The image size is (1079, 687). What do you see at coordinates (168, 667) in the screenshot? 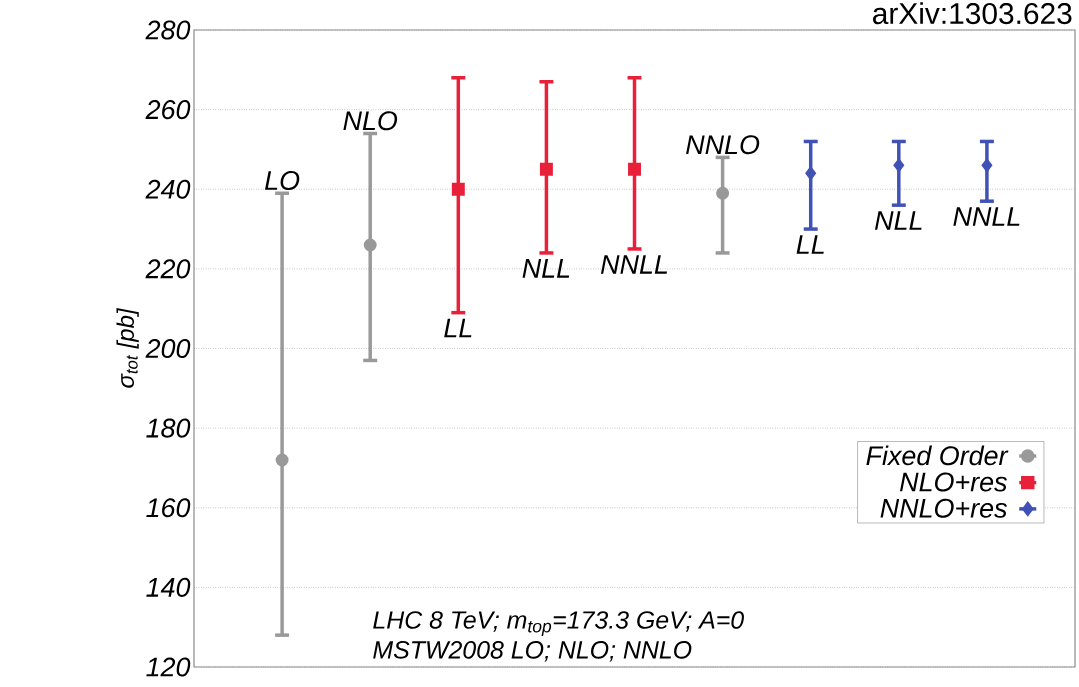
I see `y-tick-label: 120` at bounding box center [168, 667].